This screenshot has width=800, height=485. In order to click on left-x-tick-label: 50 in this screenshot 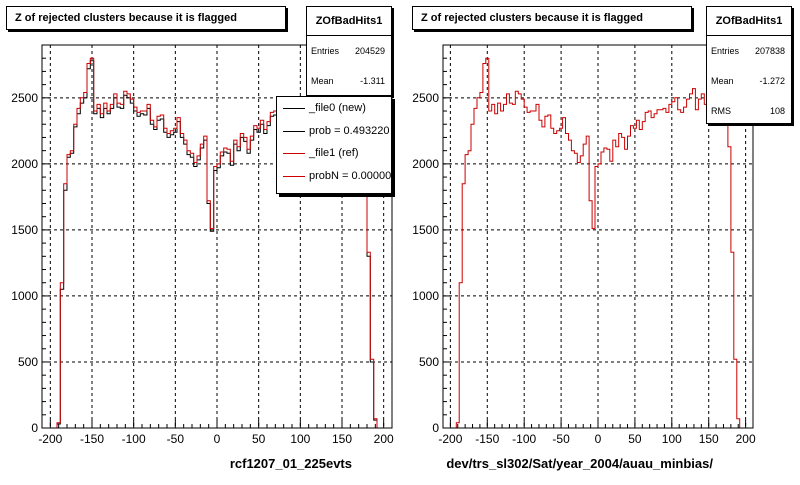, I will do `click(259, 439)`.